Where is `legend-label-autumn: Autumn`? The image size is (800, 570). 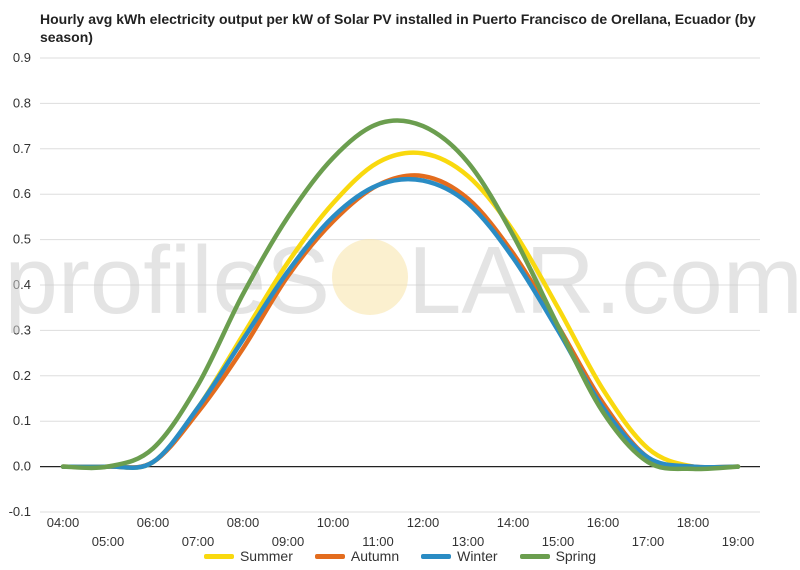 legend-label-autumn: Autumn is located at coordinates (375, 556).